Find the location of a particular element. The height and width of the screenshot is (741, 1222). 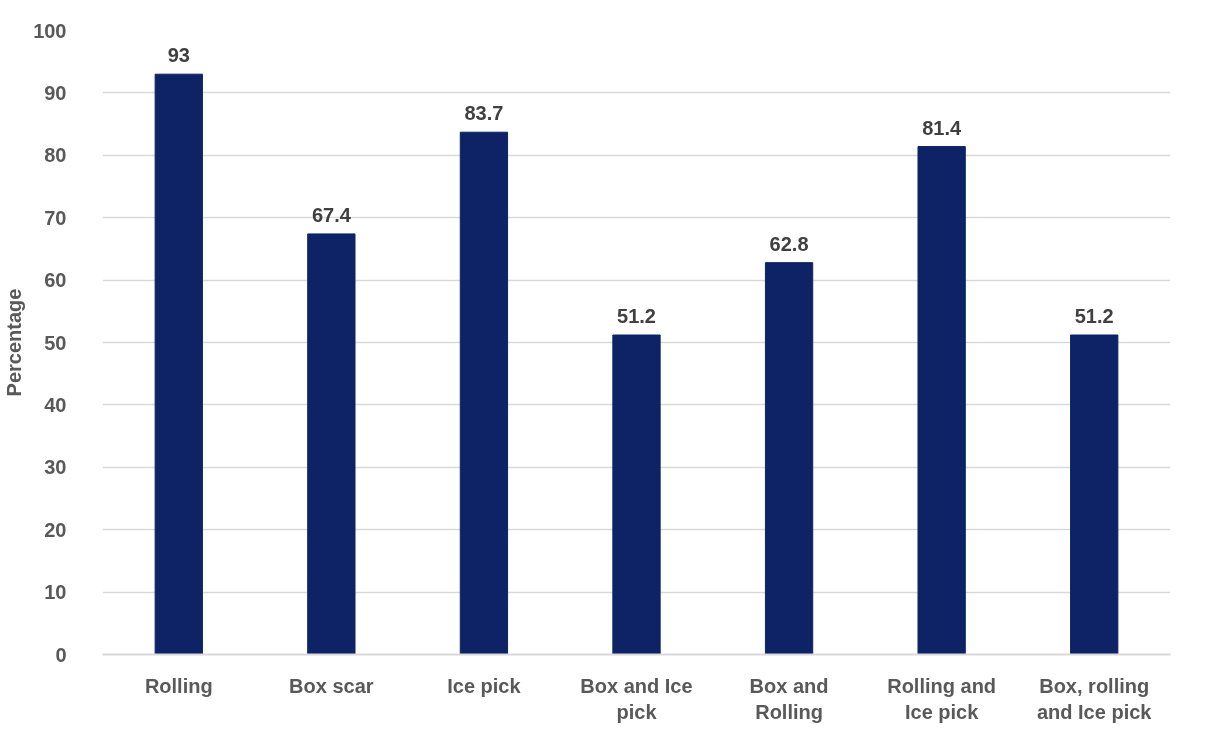

y-tick-label: 90 is located at coordinates (55, 92).